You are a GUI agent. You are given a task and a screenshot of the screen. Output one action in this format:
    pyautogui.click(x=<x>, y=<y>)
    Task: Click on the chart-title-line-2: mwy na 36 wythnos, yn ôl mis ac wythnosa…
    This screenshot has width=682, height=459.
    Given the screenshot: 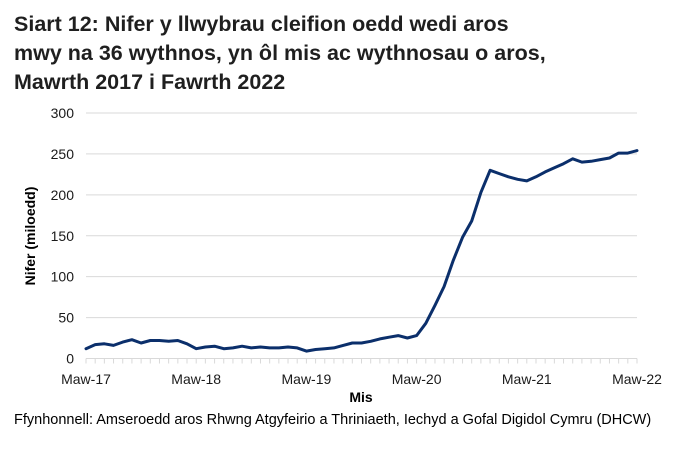 What is the action you would take?
    pyautogui.click(x=280, y=53)
    